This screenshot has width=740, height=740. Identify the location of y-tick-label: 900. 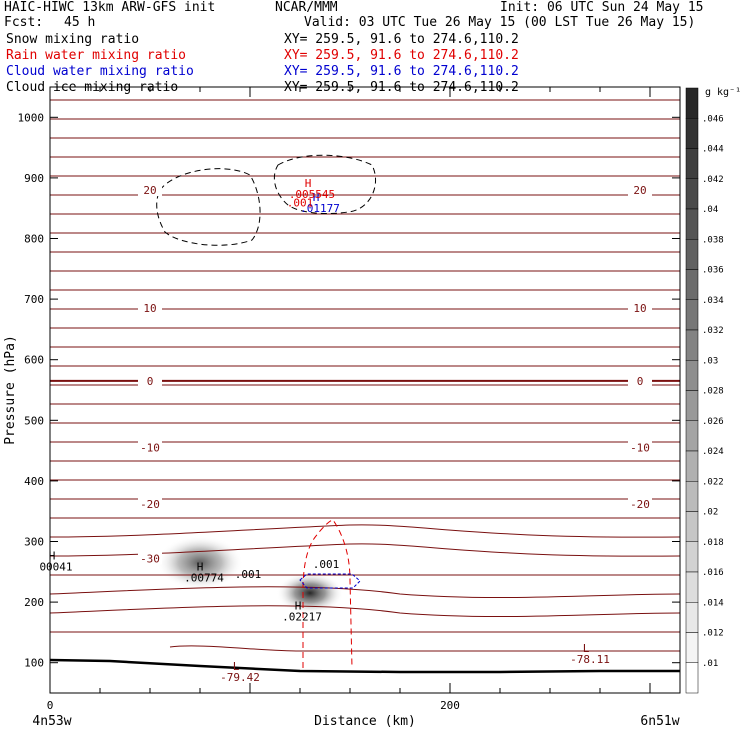
(34, 178).